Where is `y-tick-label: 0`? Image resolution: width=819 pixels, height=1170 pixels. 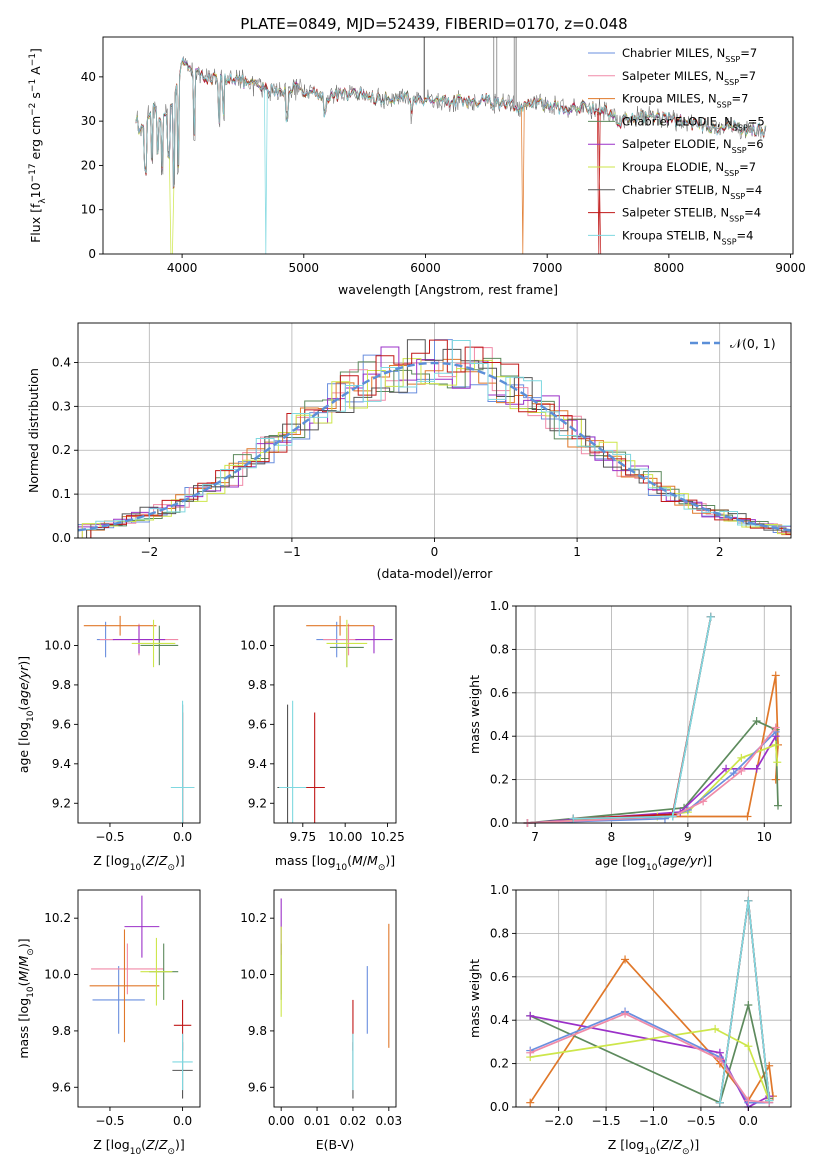
y-tick-label: 0 is located at coordinates (92, 254).